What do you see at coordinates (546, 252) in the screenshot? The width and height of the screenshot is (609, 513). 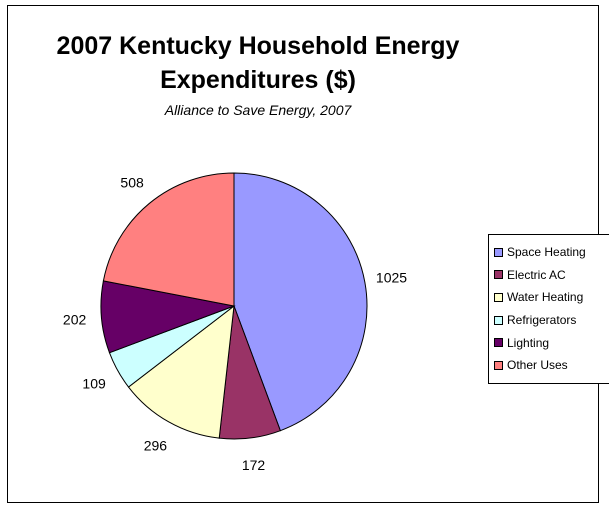 I see `legend-label: Space Heating` at bounding box center [546, 252].